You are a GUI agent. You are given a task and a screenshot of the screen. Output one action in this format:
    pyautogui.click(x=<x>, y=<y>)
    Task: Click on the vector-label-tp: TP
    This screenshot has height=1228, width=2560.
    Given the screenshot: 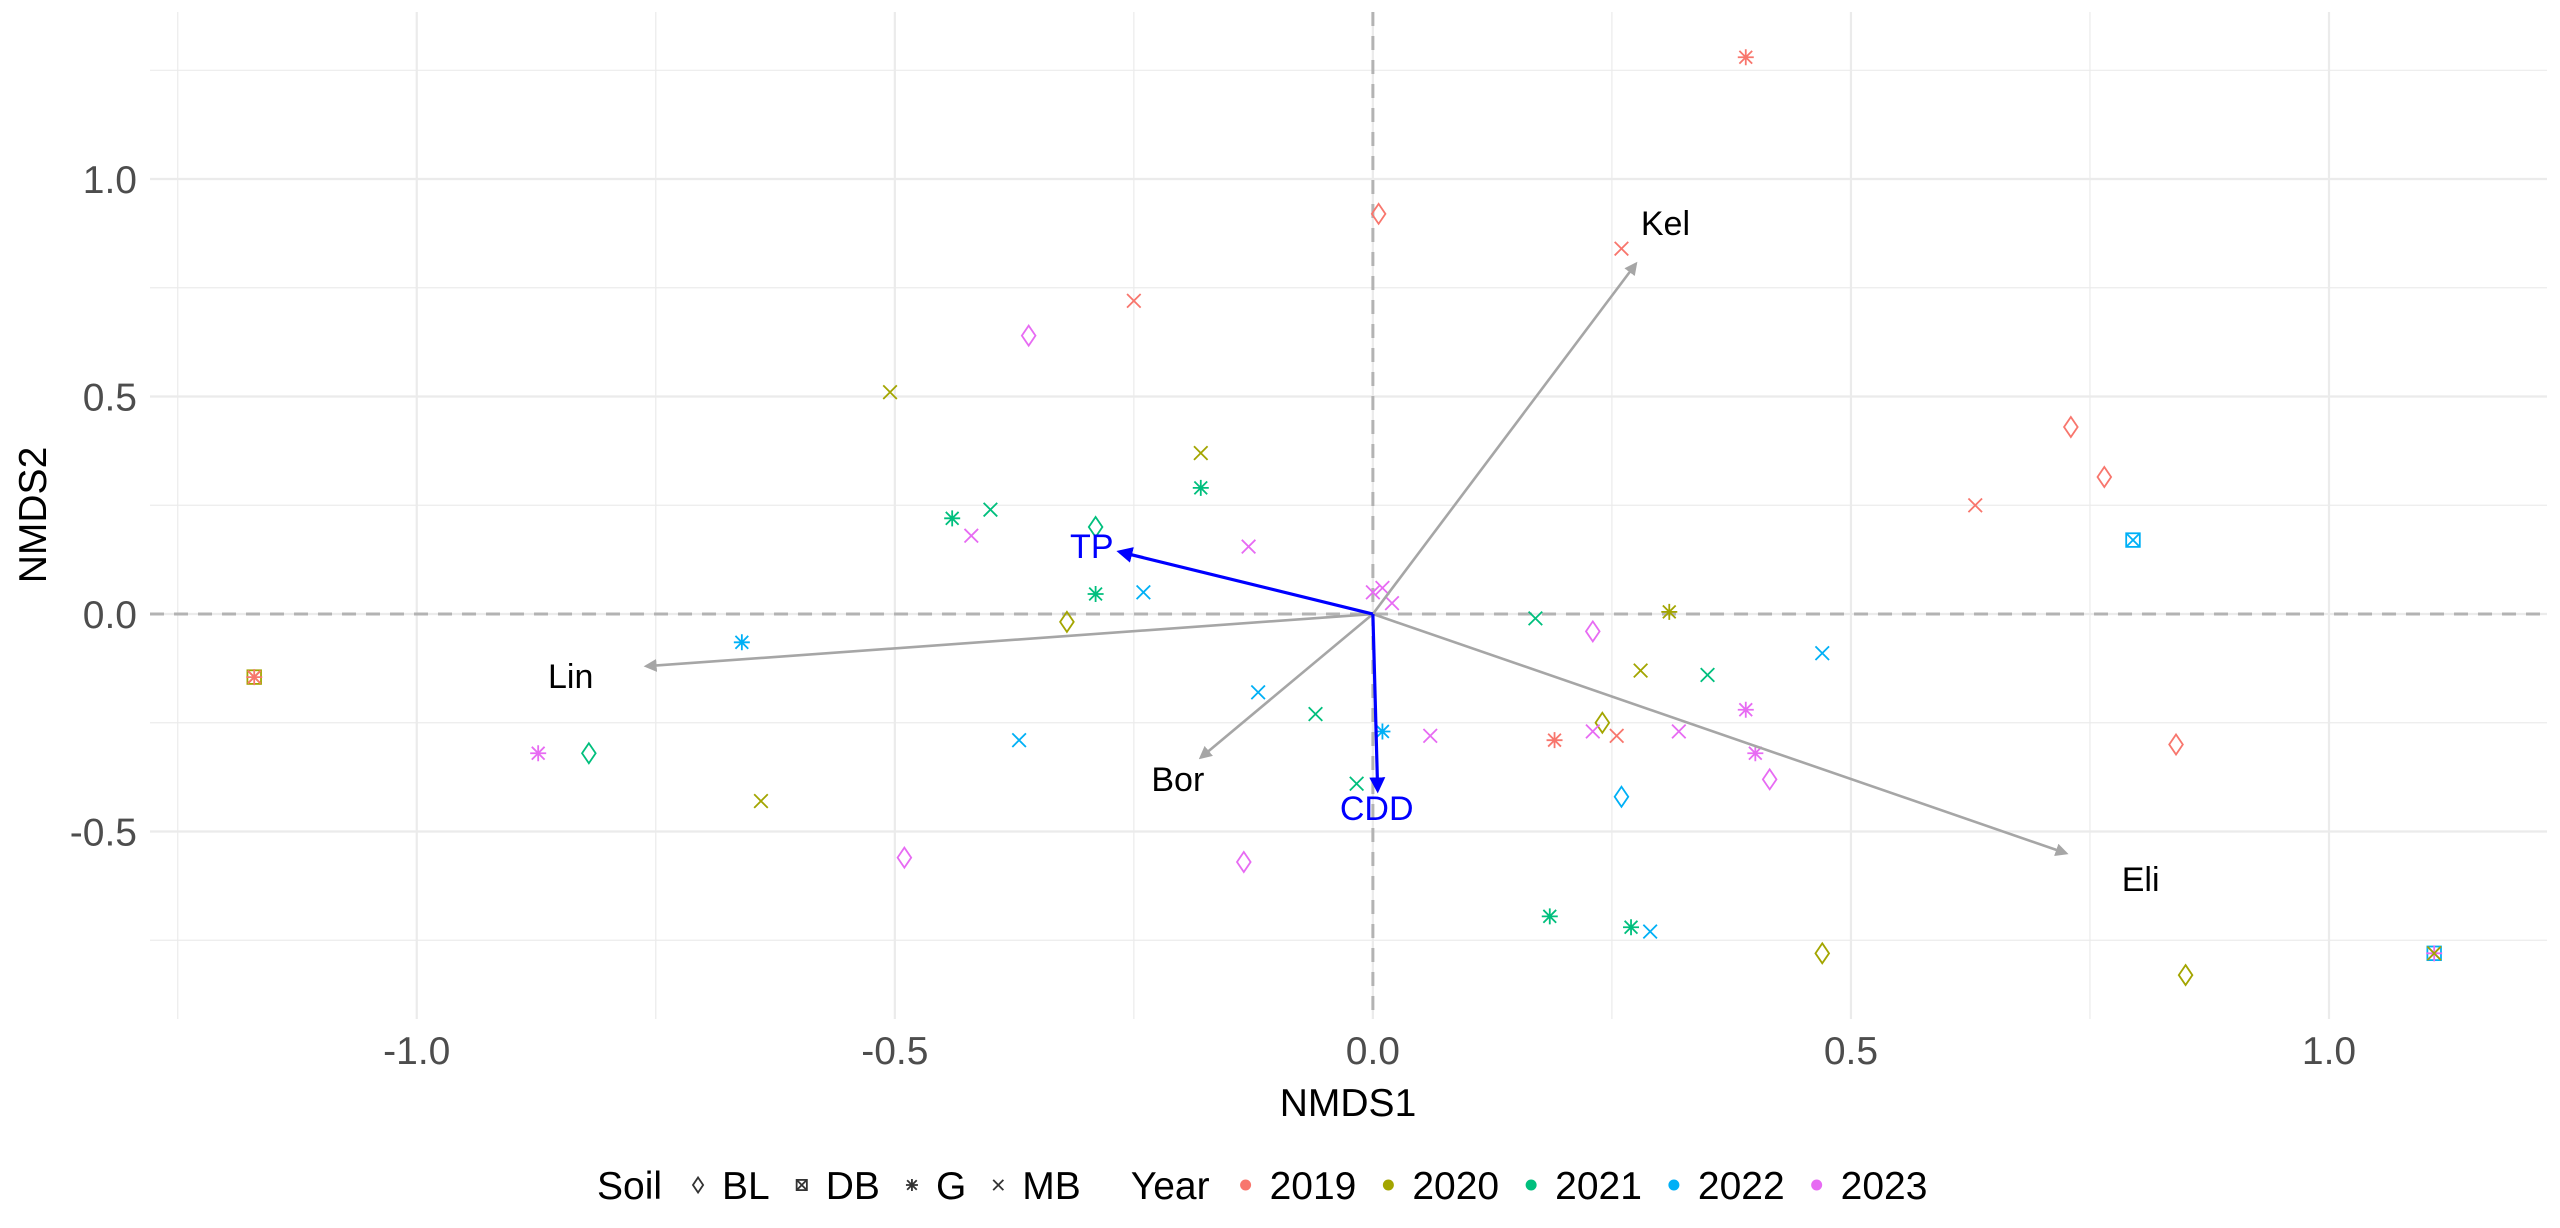 What is the action you would take?
    pyautogui.click(x=1091, y=547)
    